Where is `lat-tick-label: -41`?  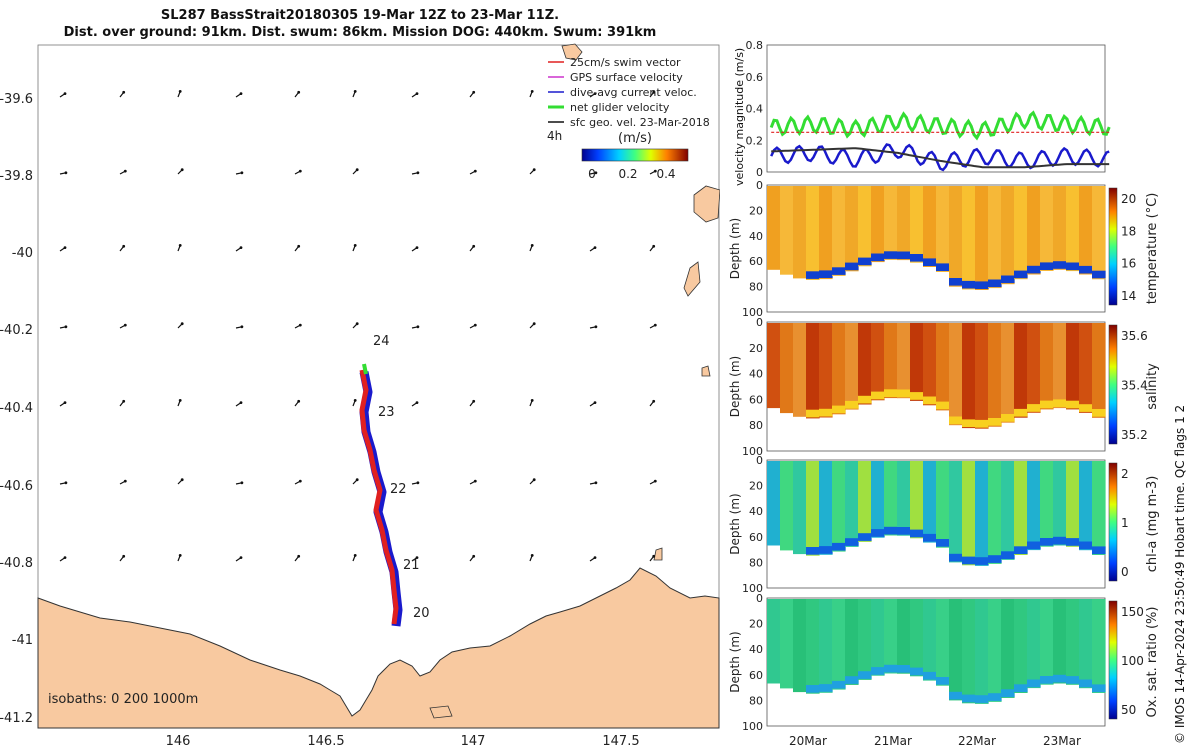 lat-tick-label: -41 is located at coordinates (22, 640).